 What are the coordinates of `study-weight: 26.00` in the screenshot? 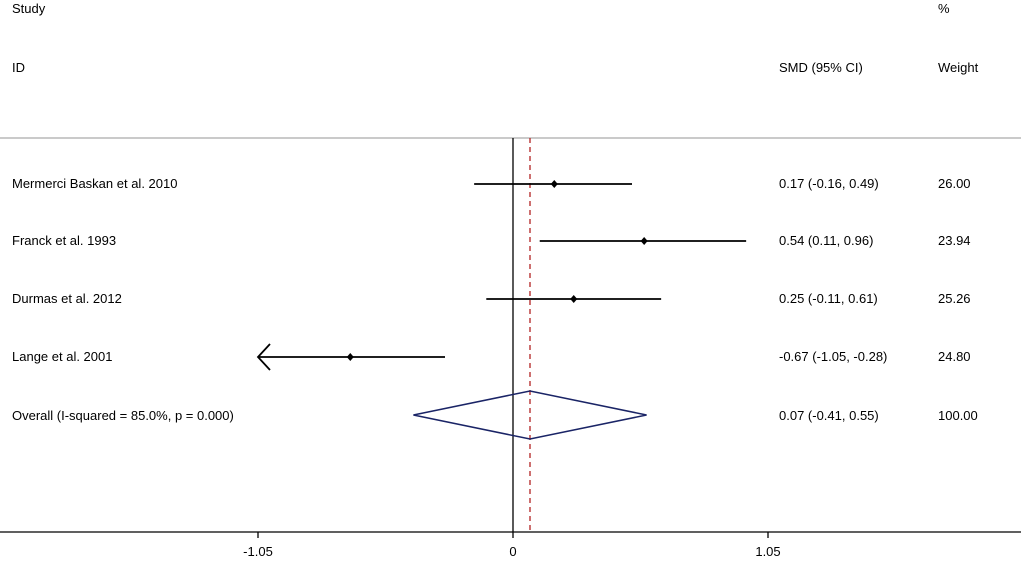 It's located at (954, 183).